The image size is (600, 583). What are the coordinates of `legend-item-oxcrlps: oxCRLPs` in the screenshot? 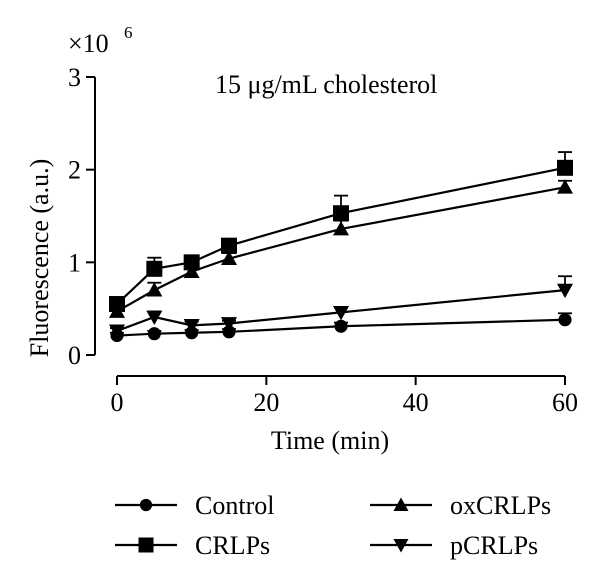 It's located at (460, 505).